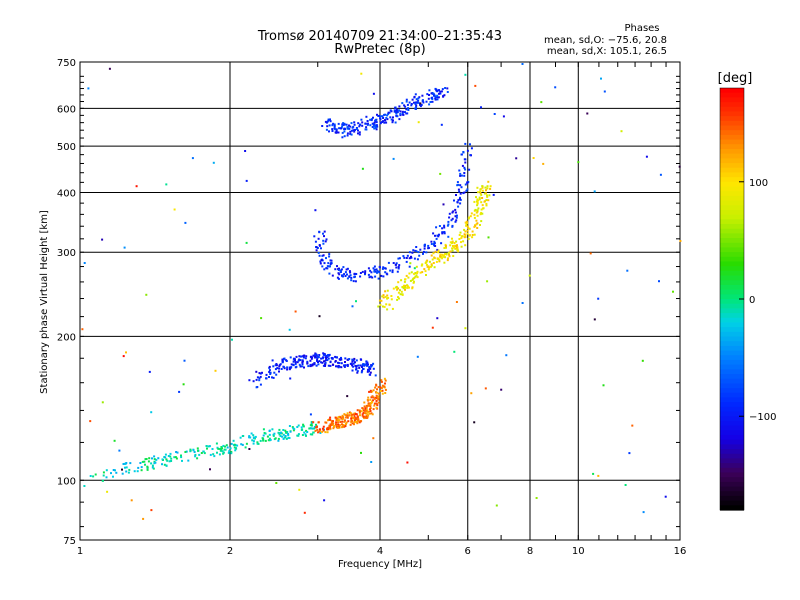 This screenshot has width=800, height=600. Describe the element at coordinates (80, 551) in the screenshot. I see `x-tick-label: 1` at that location.